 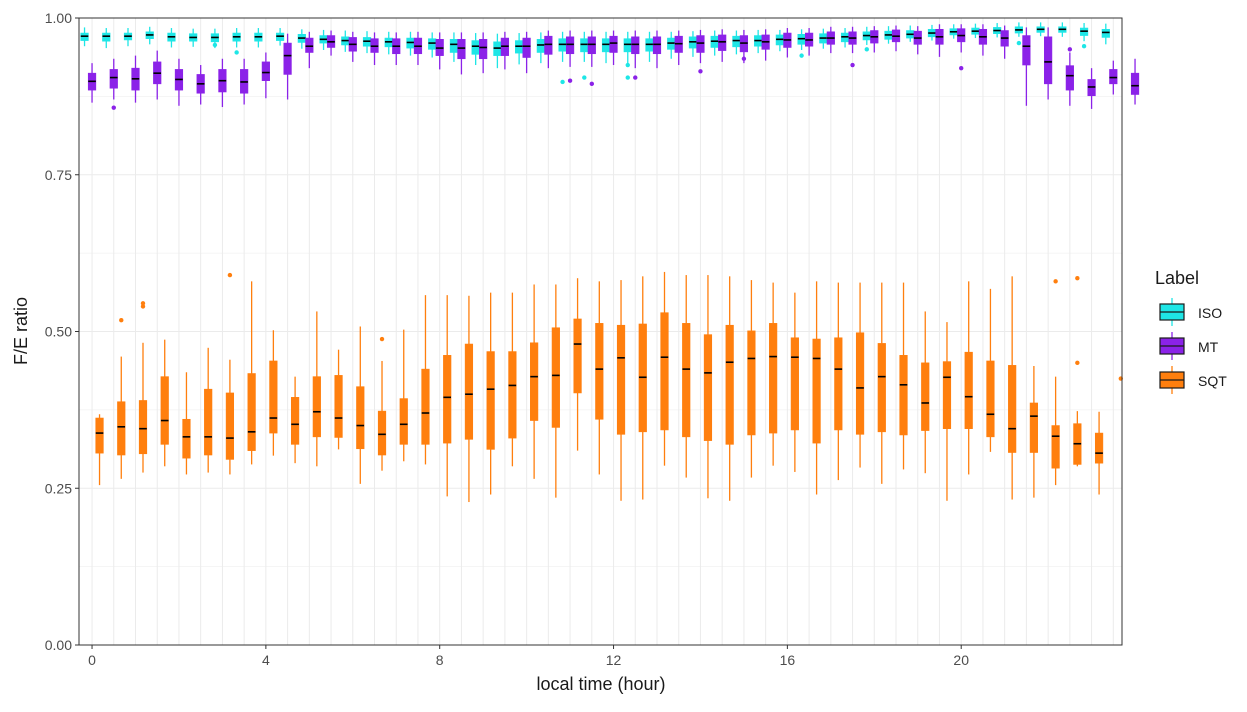 What do you see at coordinates (58, 18) in the screenshot?
I see `y-tick-label: 1.00` at bounding box center [58, 18].